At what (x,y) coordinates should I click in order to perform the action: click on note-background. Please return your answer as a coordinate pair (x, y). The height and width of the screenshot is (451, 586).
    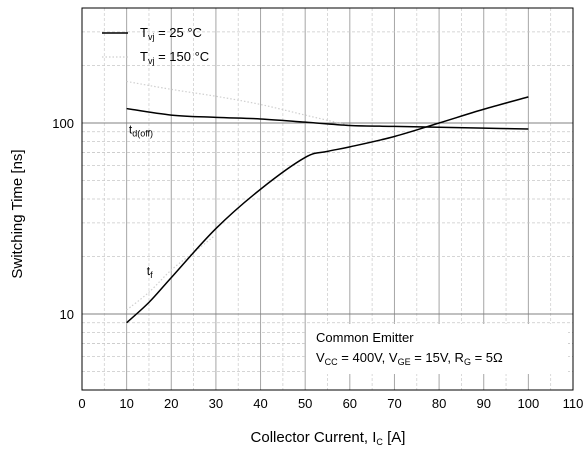
    Looking at the image, I should click on (437, 349).